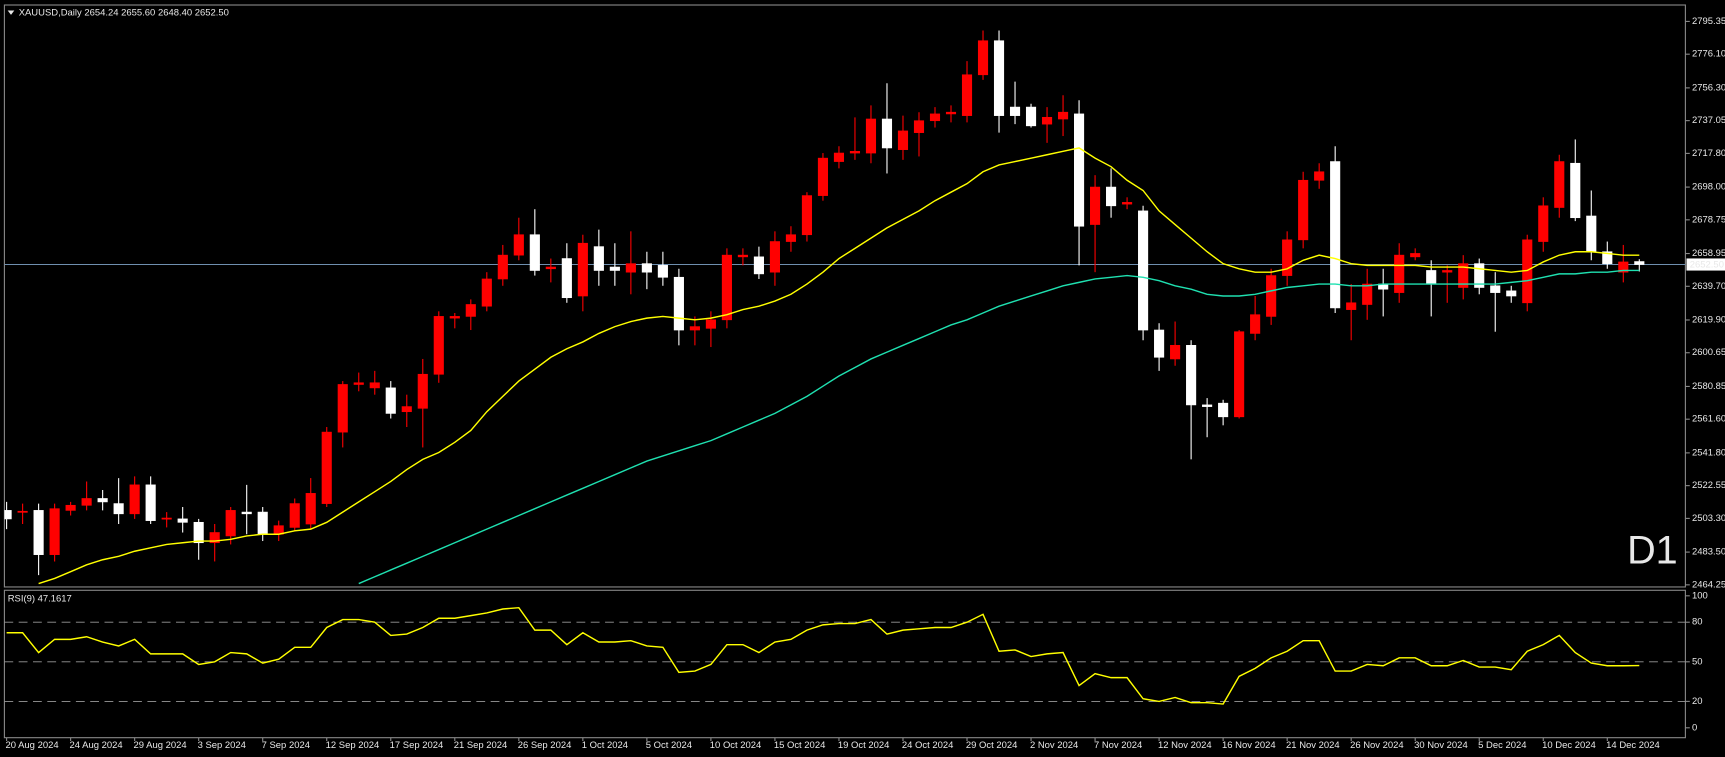  What do you see at coordinates (1708, 352) in the screenshot?
I see `y-tick-label: 2600.65` at bounding box center [1708, 352].